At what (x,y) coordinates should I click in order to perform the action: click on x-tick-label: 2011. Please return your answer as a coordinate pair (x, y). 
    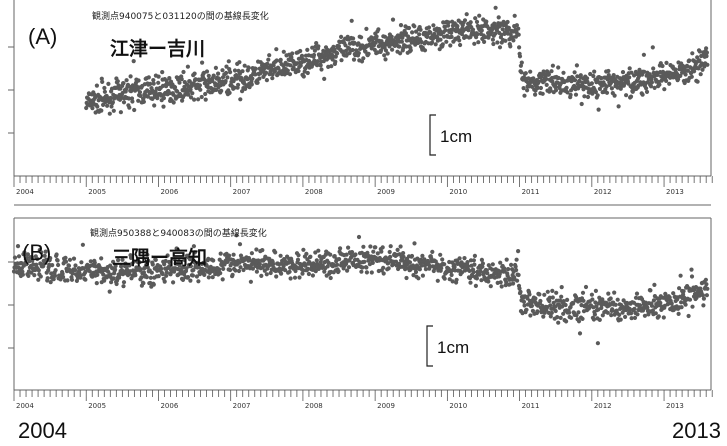
    Looking at the image, I should click on (531, 192).